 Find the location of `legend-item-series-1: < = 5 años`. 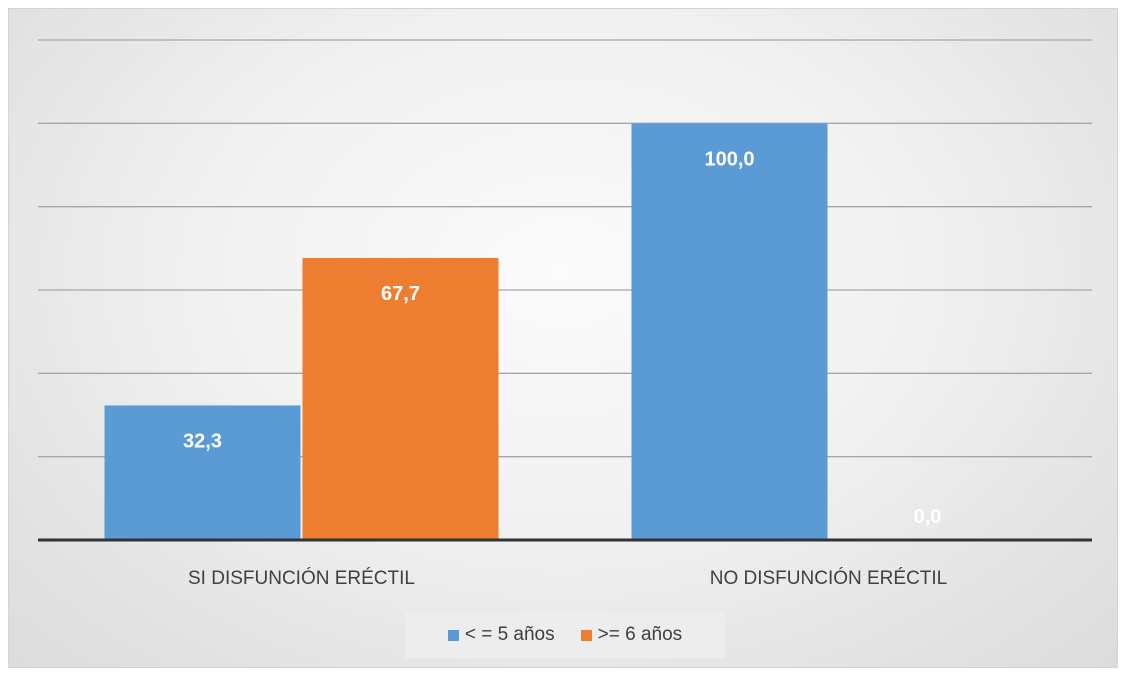

legend-item-series-1: < = 5 años is located at coordinates (501, 635).